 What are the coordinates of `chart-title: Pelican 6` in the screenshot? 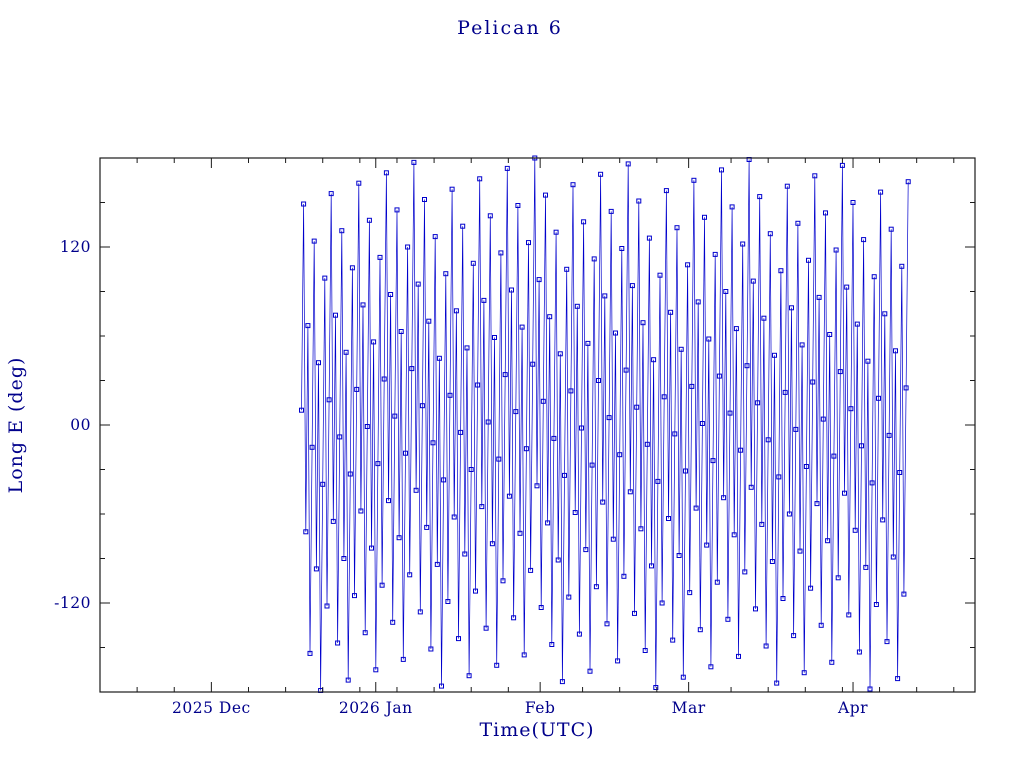 It's located at (510, 28).